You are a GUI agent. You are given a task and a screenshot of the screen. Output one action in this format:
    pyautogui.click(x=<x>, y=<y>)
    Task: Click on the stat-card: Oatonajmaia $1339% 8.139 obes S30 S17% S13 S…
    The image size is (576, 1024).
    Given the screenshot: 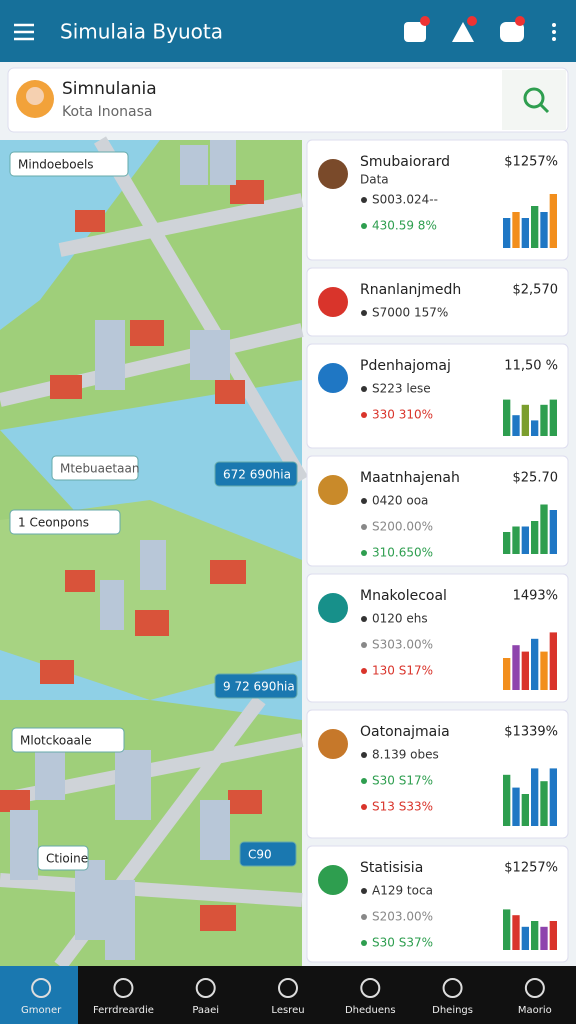 What is the action you would take?
    pyautogui.click(x=437, y=774)
    